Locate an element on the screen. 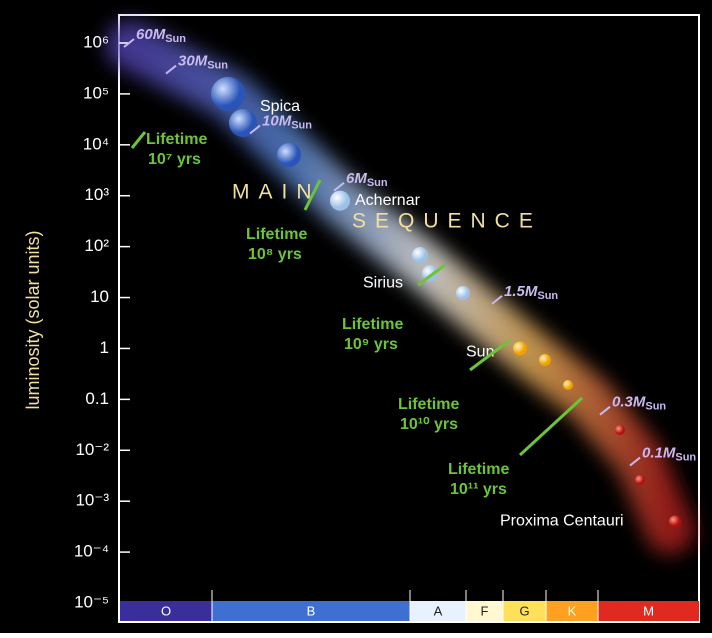  x-tick-label: G is located at coordinates (524, 610).